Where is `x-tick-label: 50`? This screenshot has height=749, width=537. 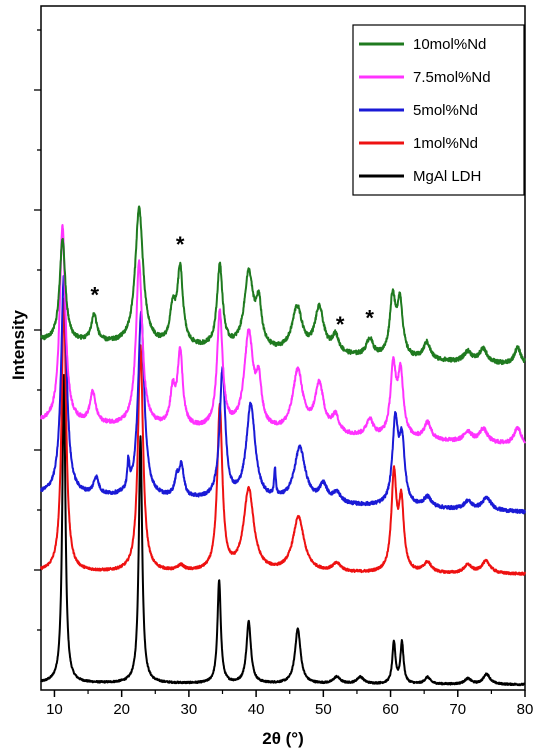
x-tick-label: 50 is located at coordinates (323, 709).